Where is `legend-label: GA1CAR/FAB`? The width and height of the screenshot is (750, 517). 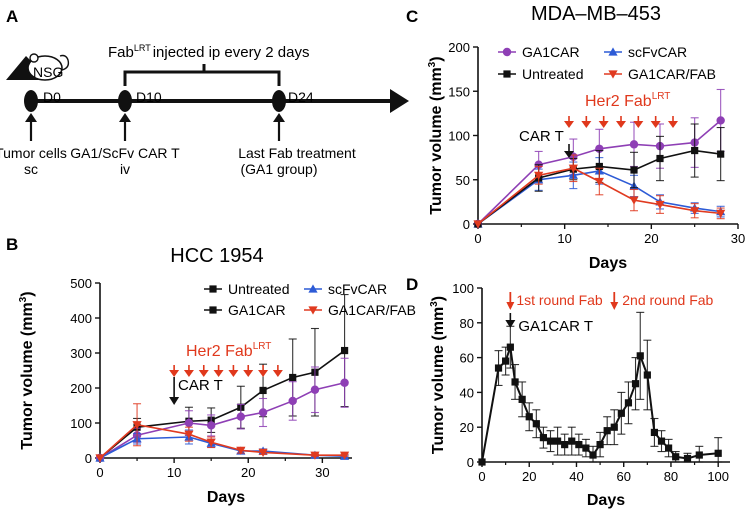
legend-label: GA1CAR/FAB is located at coordinates (372, 310).